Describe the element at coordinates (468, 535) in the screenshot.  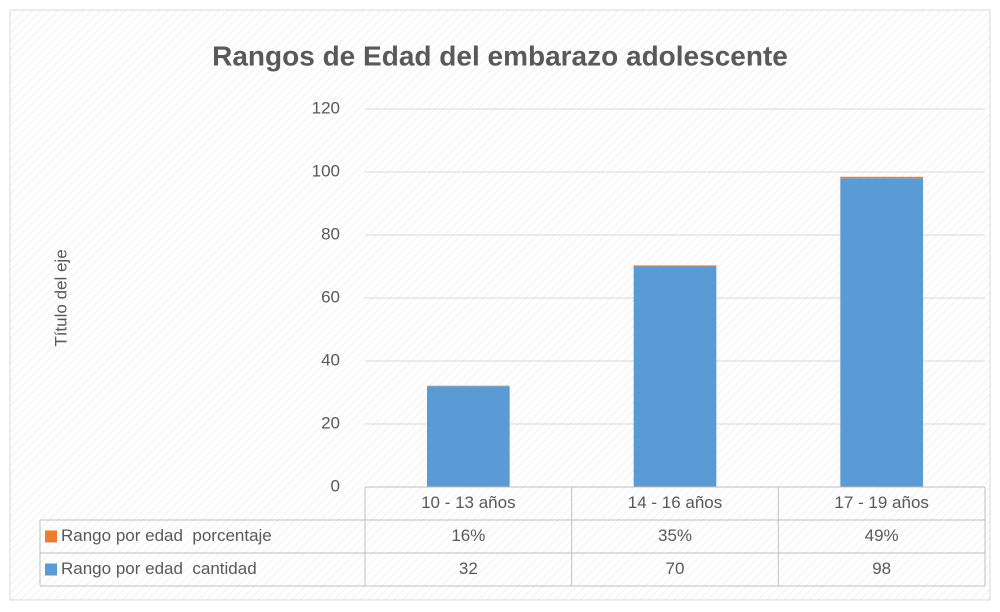
I see `table-cell: 16%` at that location.